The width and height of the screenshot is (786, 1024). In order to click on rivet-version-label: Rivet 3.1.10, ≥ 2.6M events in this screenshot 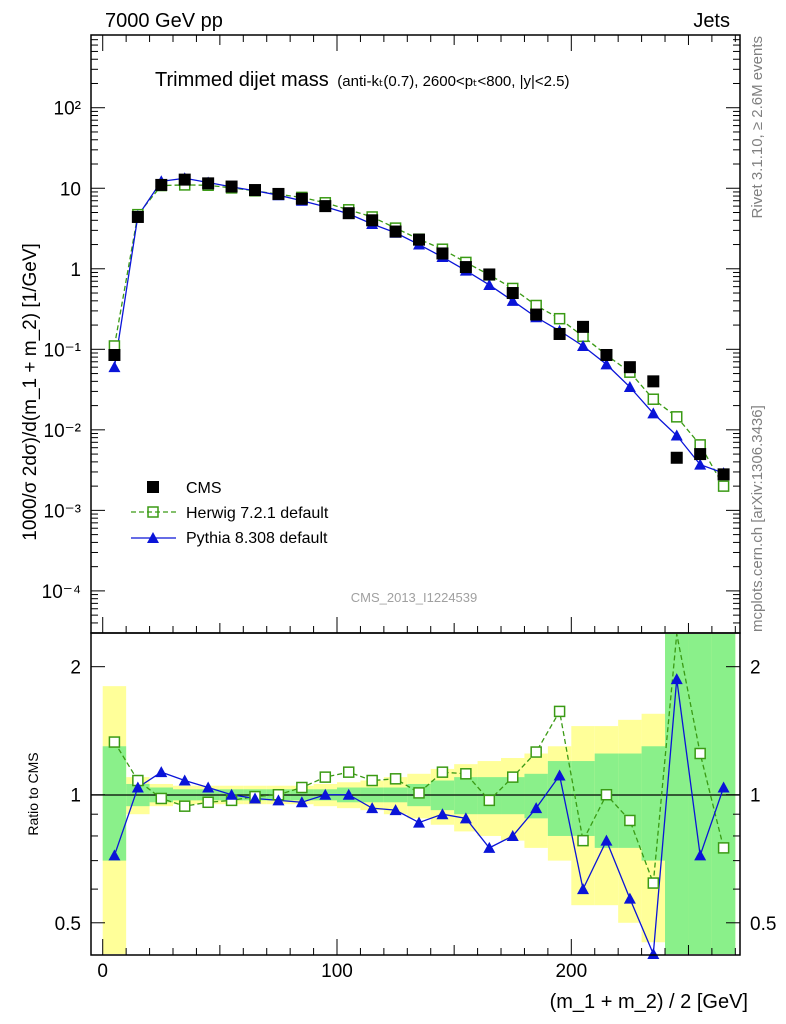, I will do `click(757, 127)`.